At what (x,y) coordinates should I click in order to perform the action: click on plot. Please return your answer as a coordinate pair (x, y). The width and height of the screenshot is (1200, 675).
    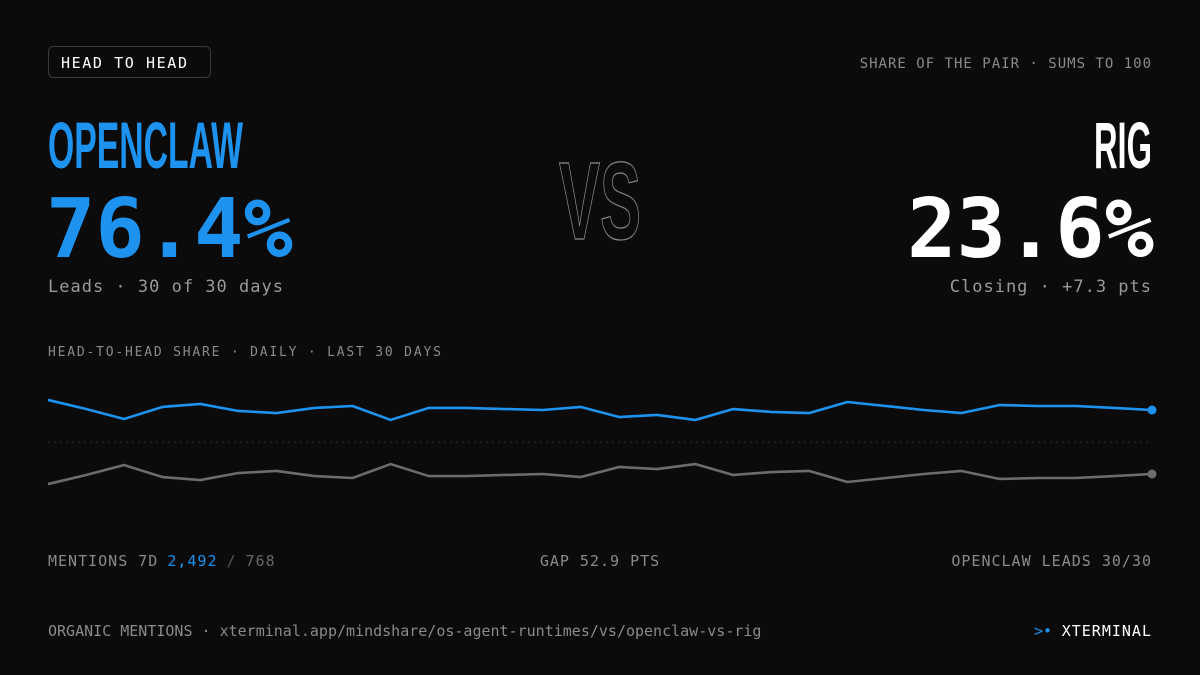
    Looking at the image, I should click on (602, 442).